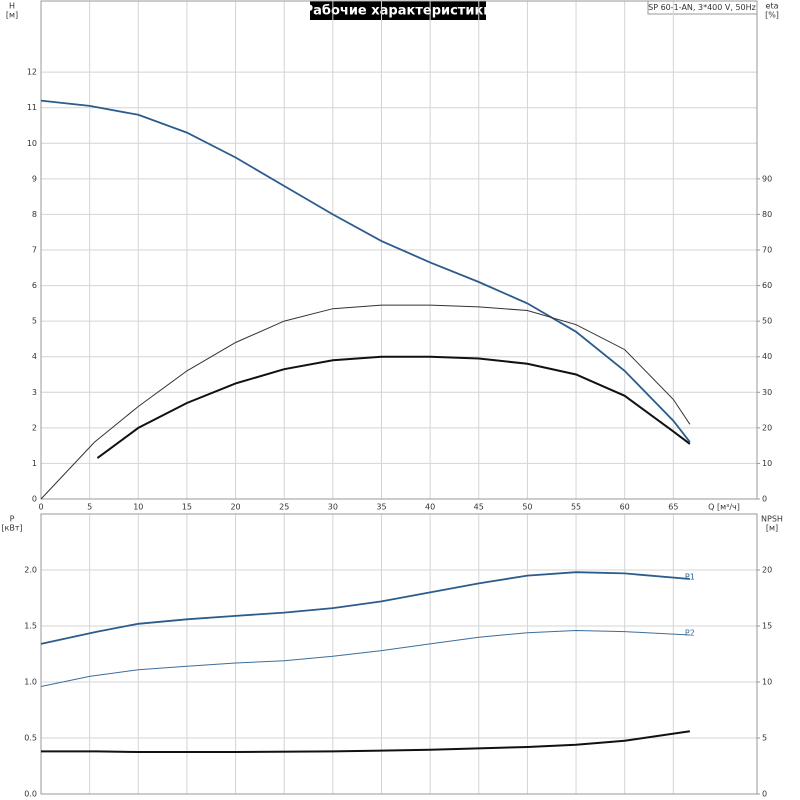 The image size is (800, 800). Describe the element at coordinates (235, 507) in the screenshot. I see `x-tick-label: 20` at that location.